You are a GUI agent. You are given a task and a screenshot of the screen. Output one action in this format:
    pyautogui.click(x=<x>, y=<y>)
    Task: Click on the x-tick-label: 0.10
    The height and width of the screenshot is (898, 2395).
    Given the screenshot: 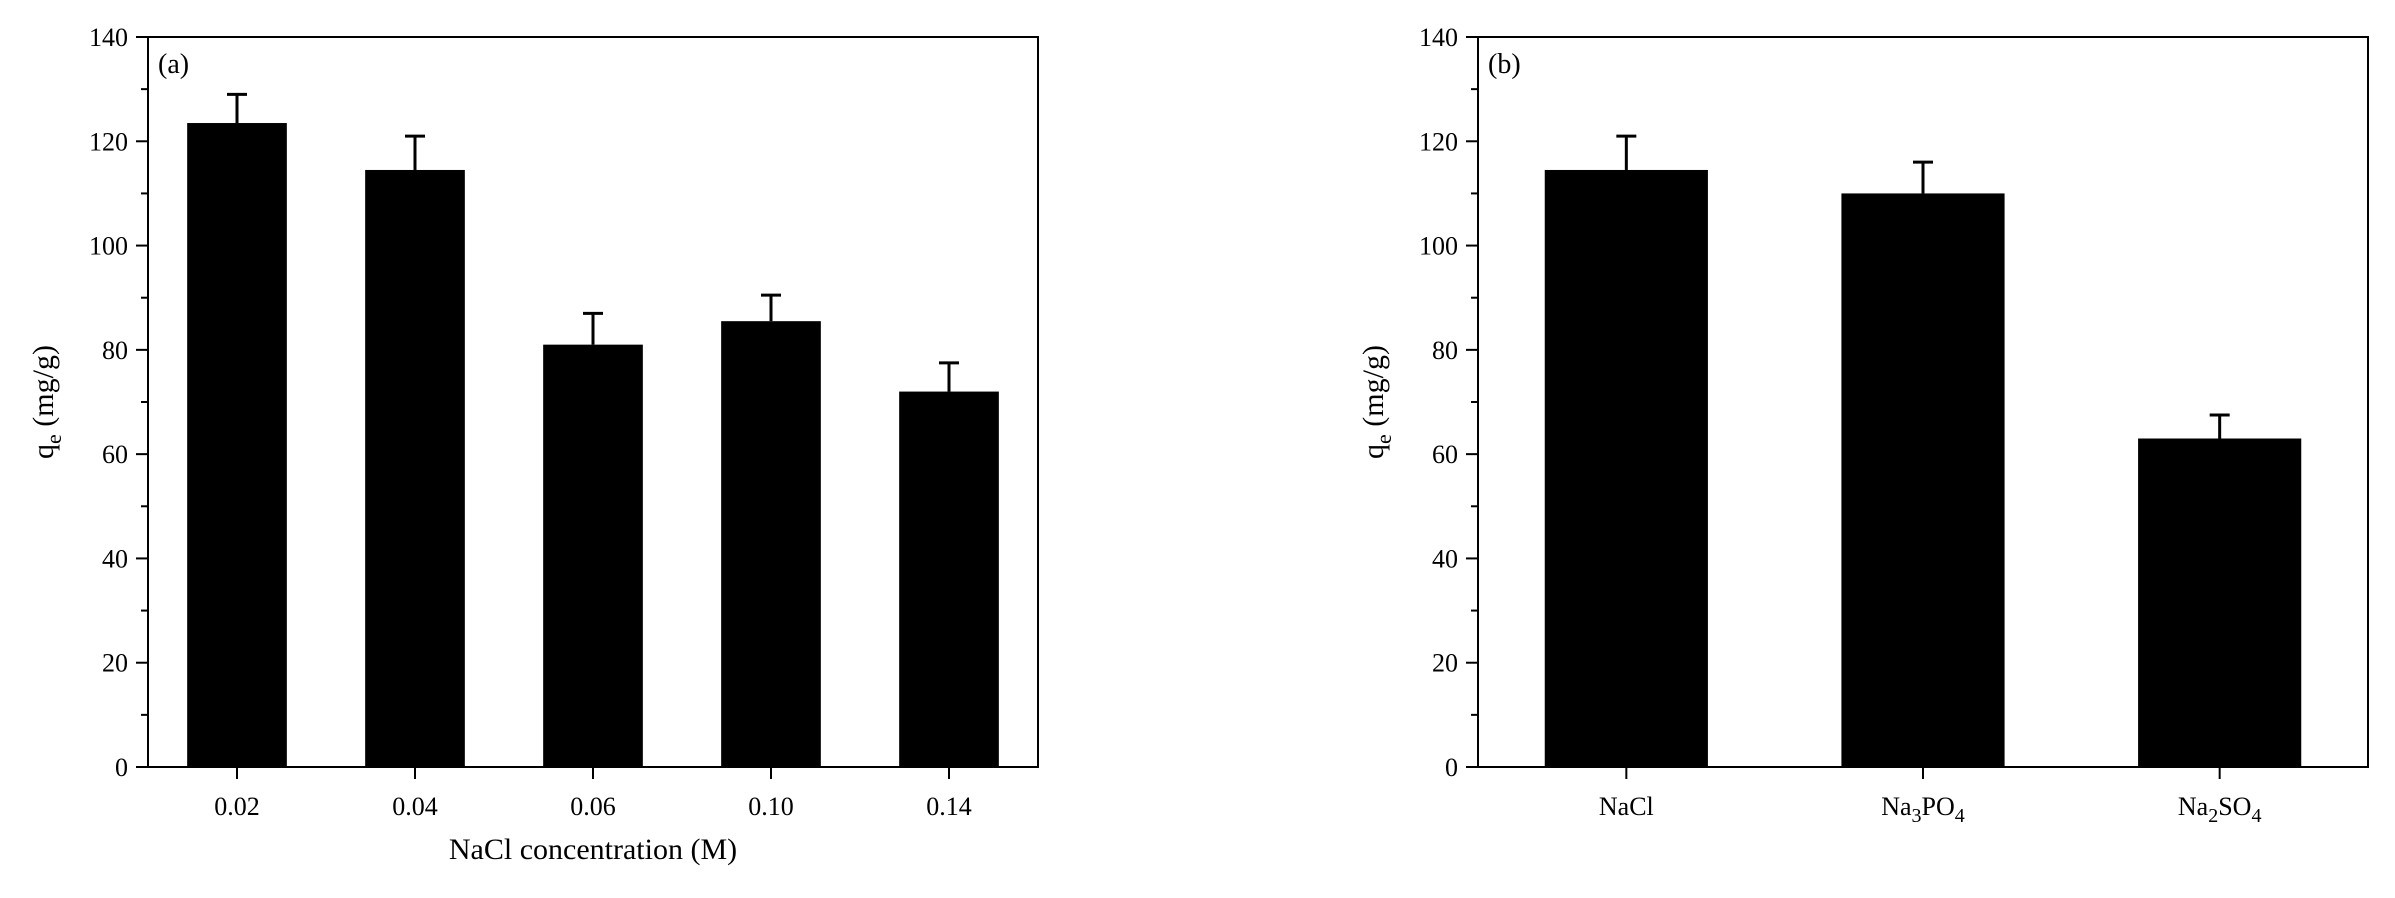 What is the action you would take?
    pyautogui.click(x=771, y=806)
    